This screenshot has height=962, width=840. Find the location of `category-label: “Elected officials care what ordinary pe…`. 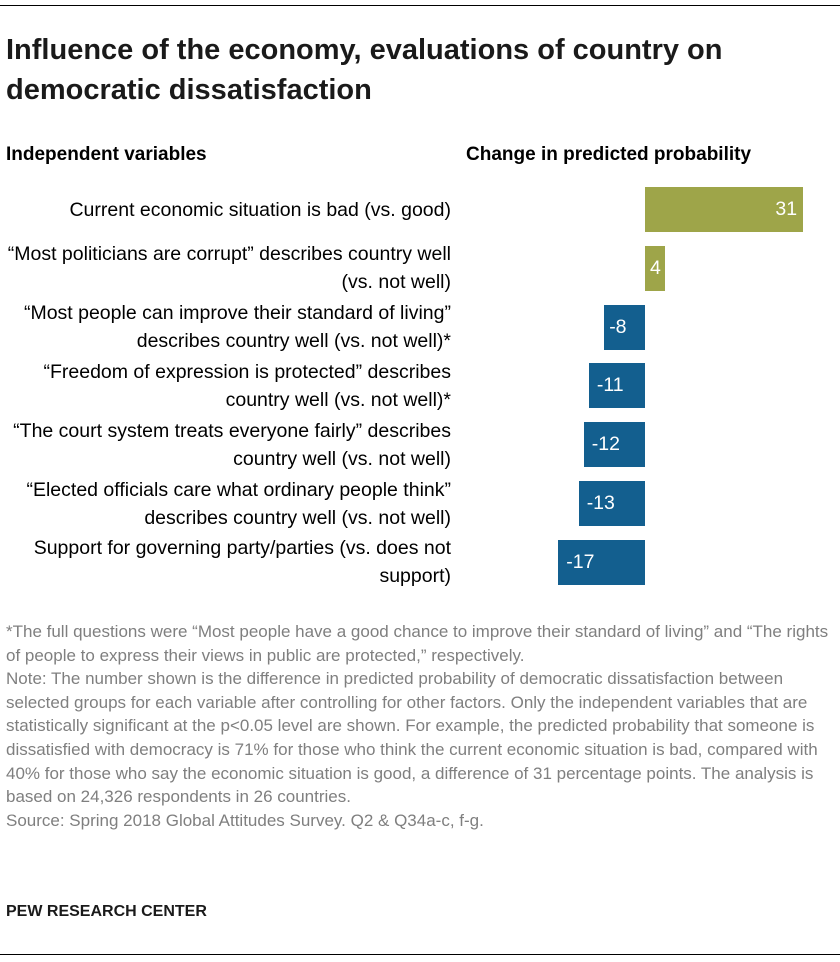

category-label: “Elected officials care what ordinary pe… is located at coordinates (238, 503).